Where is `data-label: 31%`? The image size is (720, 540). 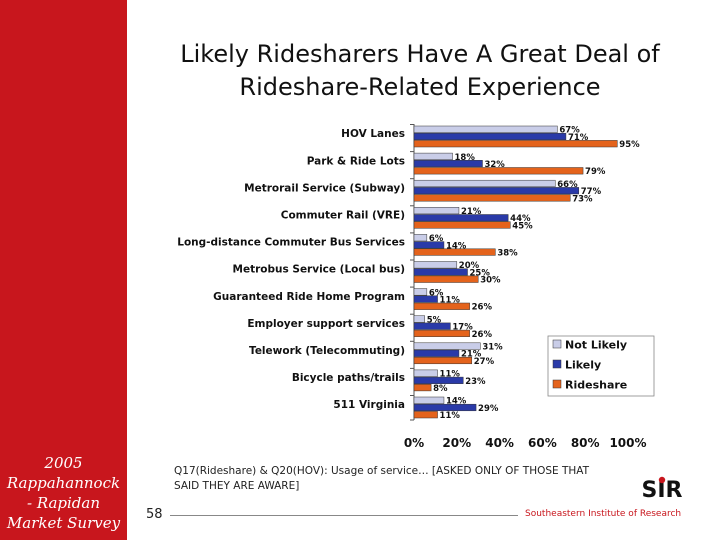
data-label: 31% is located at coordinates (492, 348).